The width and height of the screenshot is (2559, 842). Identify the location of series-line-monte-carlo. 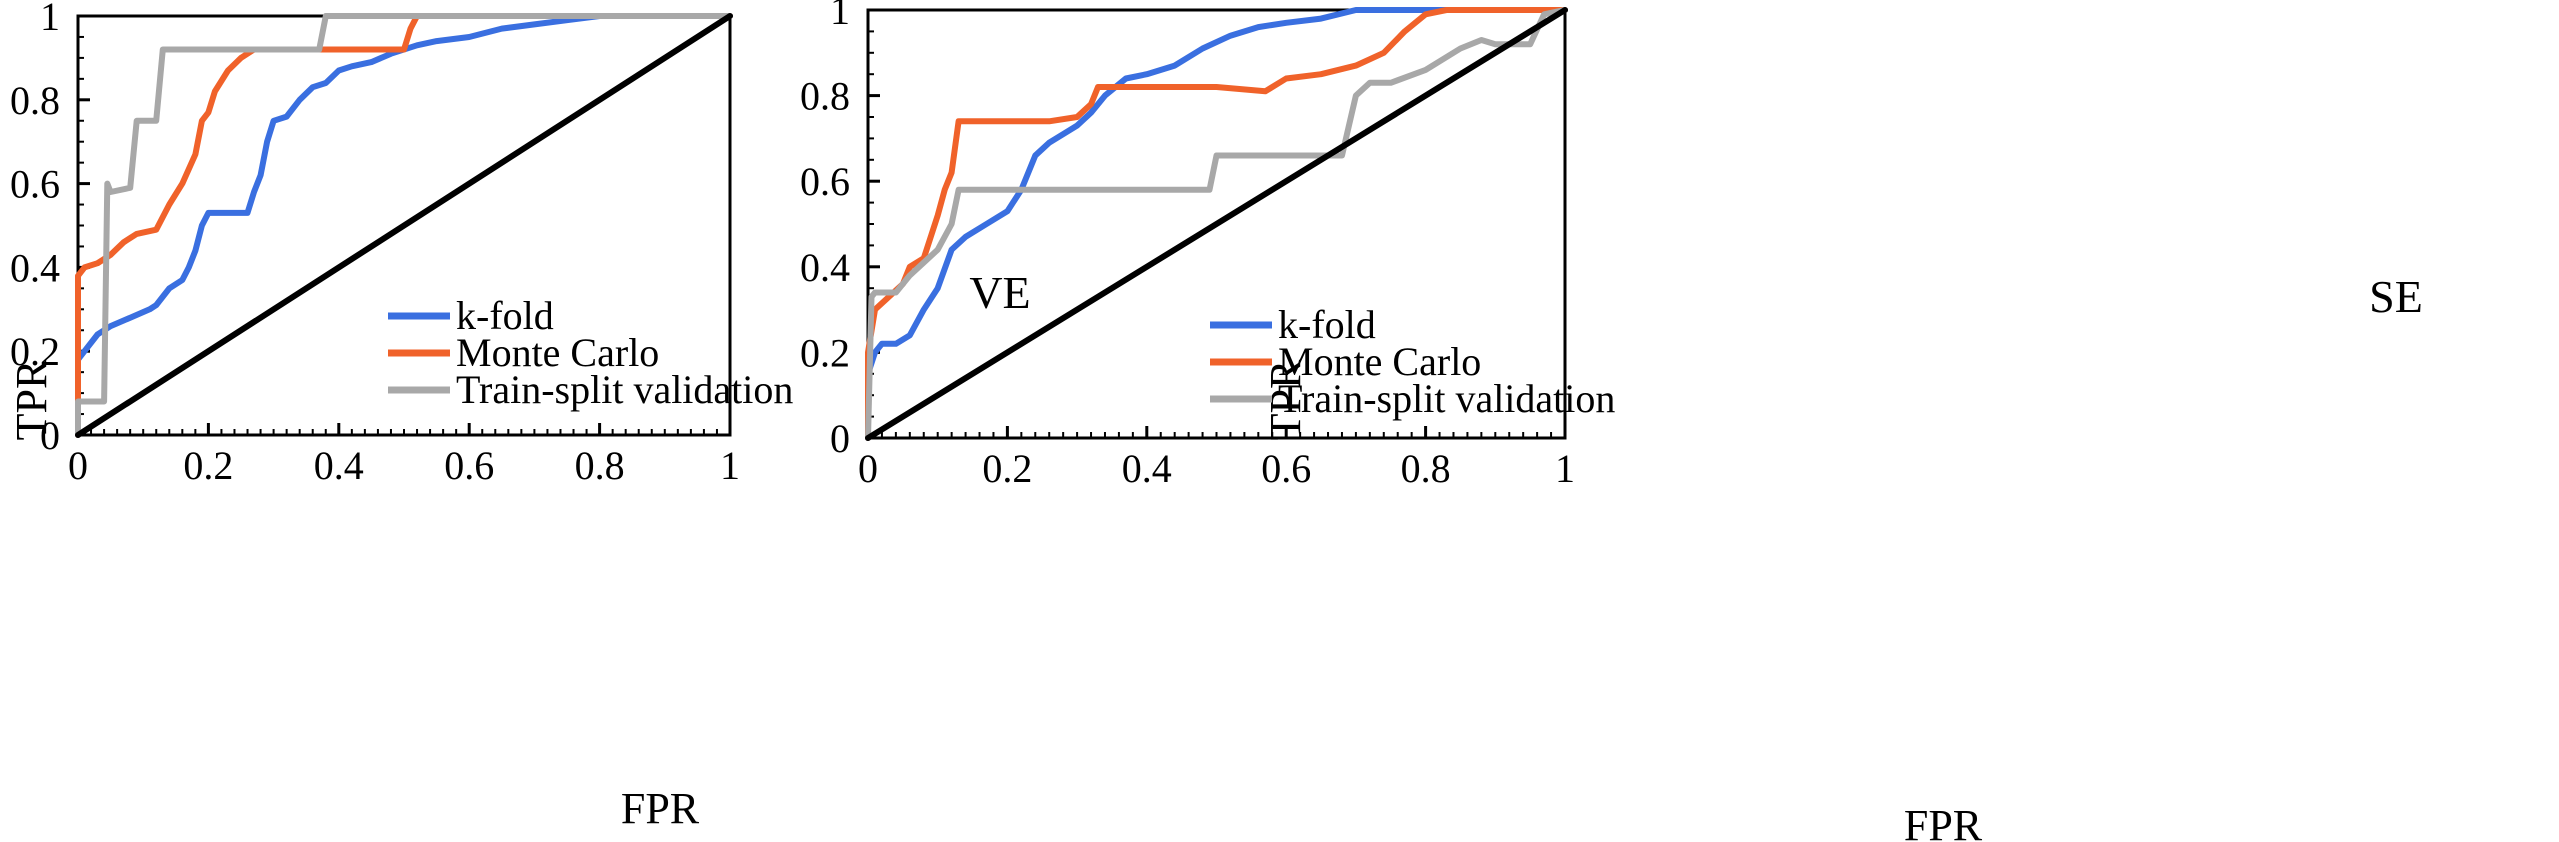
(1216, 224).